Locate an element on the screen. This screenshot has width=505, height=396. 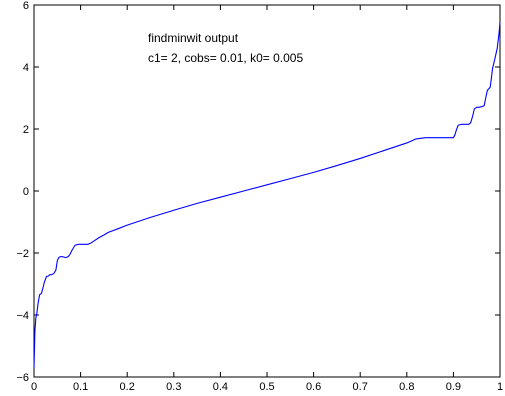
x-tick-label: 0.6 is located at coordinates (313, 387).